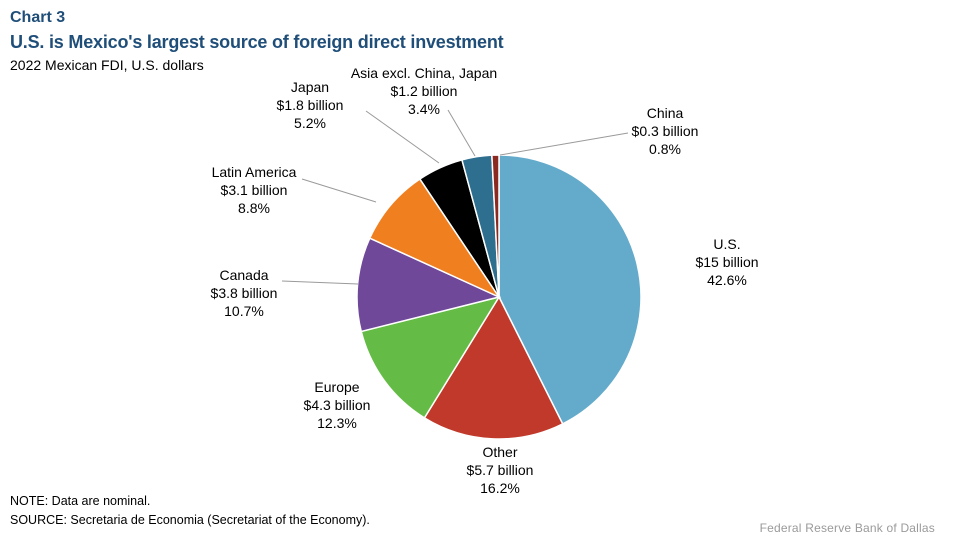 Image resolution: width=957 pixels, height=541 pixels. What do you see at coordinates (310, 87) in the screenshot?
I see `slice-label-name: Japan` at bounding box center [310, 87].